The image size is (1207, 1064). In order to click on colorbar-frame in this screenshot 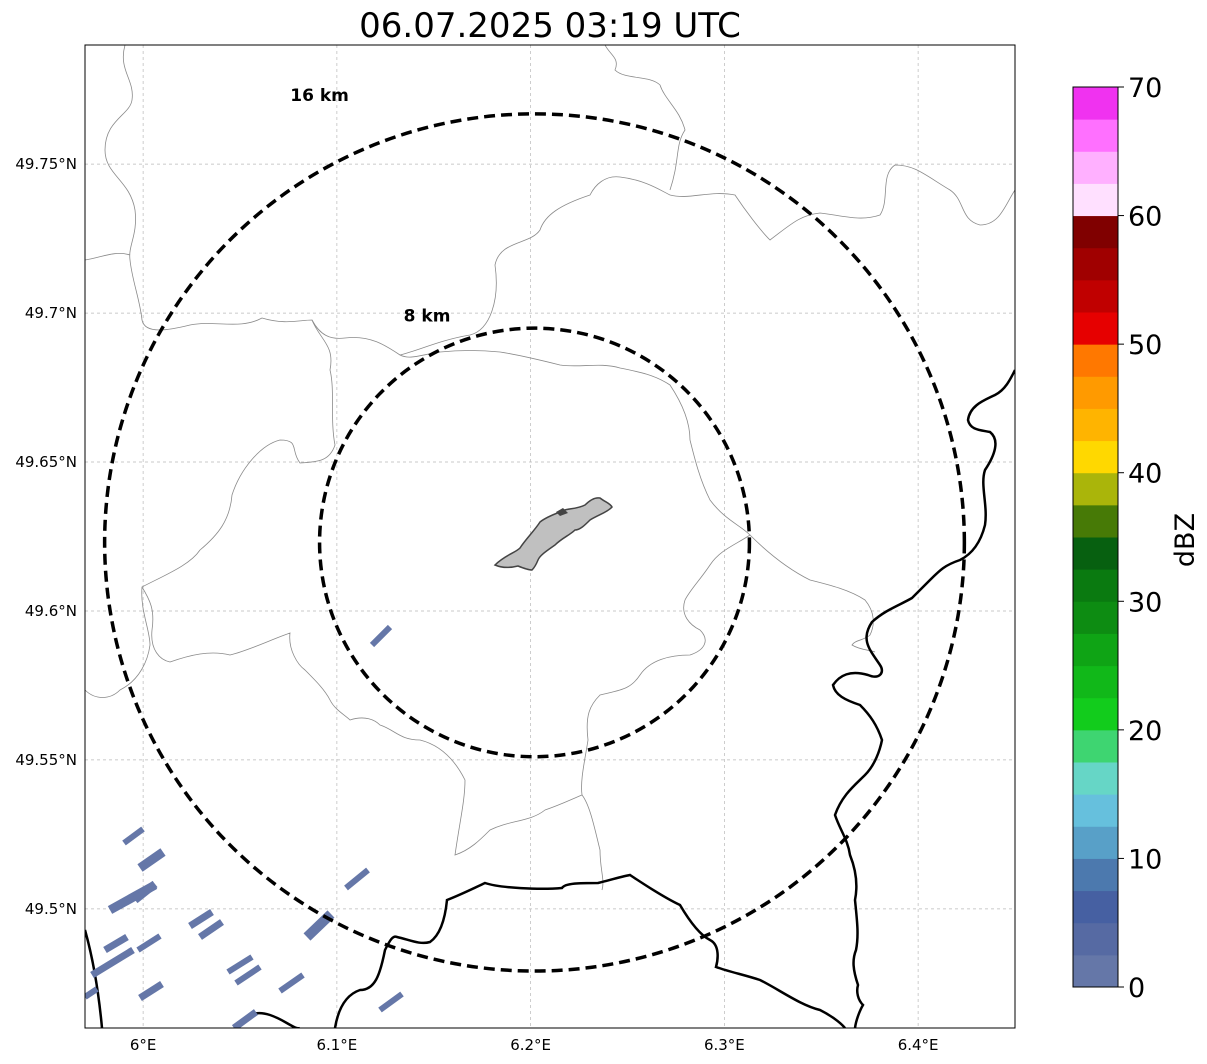, I will do `click(1095, 537)`.